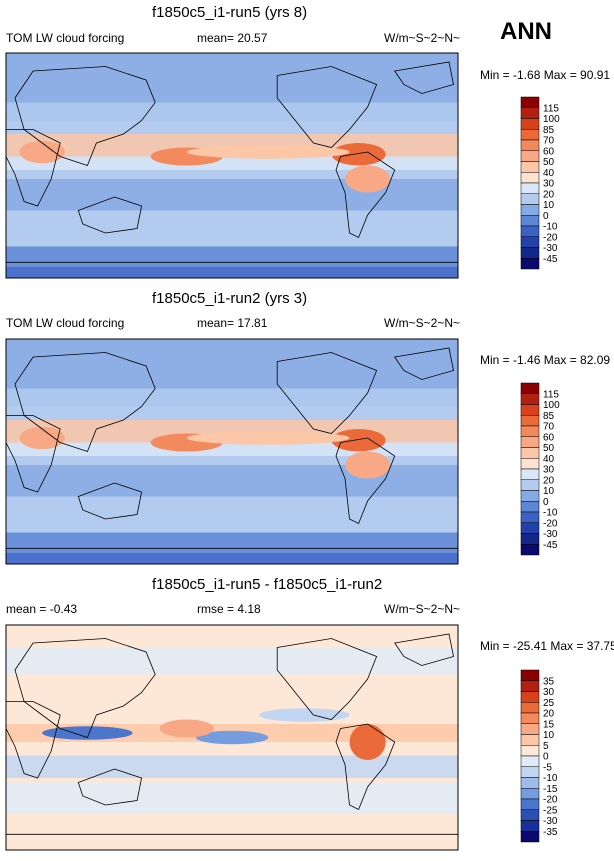 The image size is (614, 861). Describe the element at coordinates (550, 227) in the screenshot. I see `colorbar-tick-label: -10` at that location.